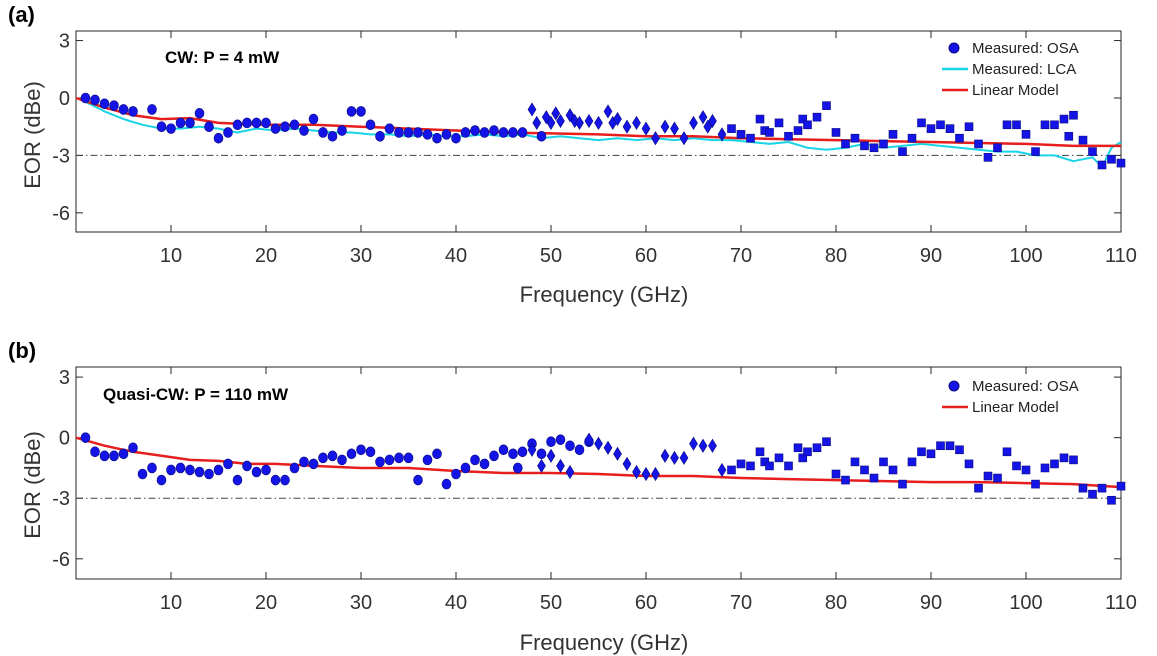 The height and width of the screenshot is (656, 1157). I want to click on x-tick-label: 20, so click(266, 603).